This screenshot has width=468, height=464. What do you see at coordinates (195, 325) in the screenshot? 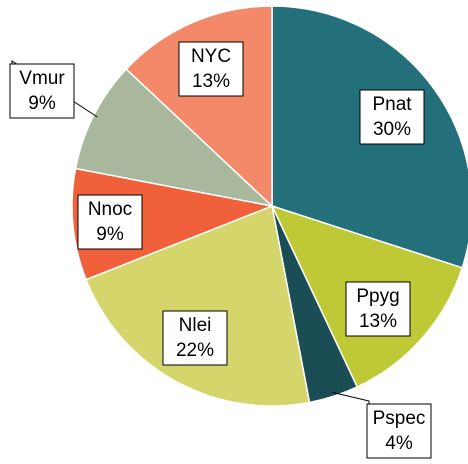
I see `slice-label: Nlei` at bounding box center [195, 325].